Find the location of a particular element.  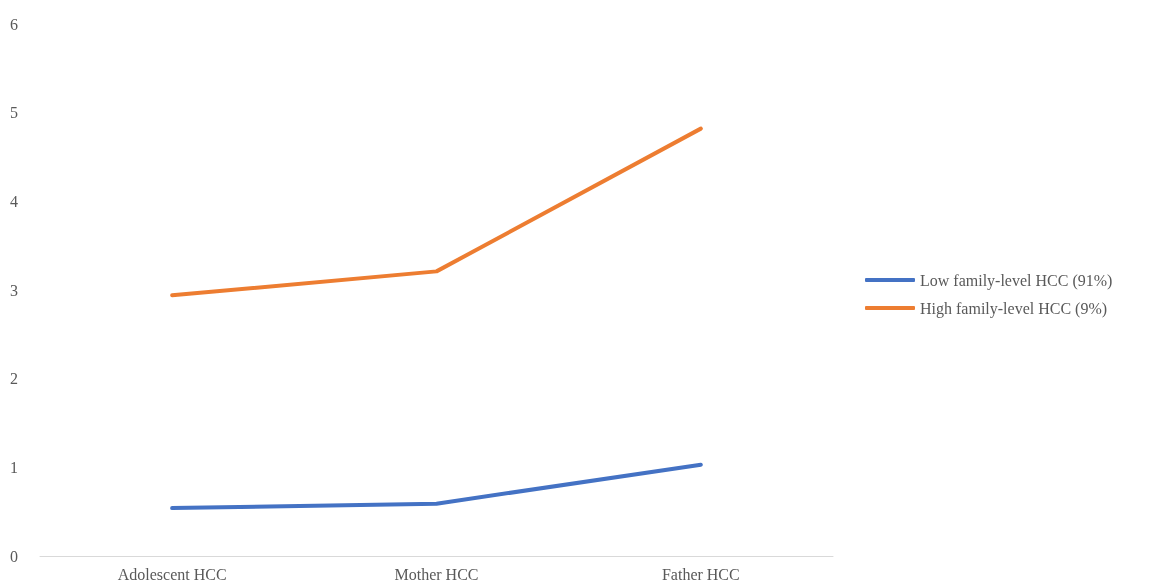

x-tick-label: Father HCC is located at coordinates (700, 574).